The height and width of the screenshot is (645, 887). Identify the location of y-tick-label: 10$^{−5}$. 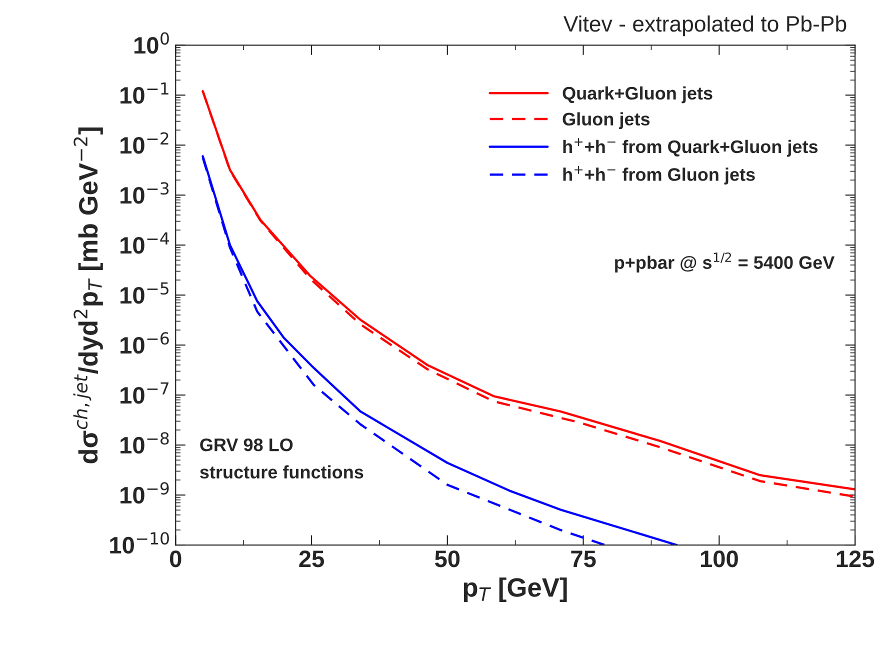
(144, 293).